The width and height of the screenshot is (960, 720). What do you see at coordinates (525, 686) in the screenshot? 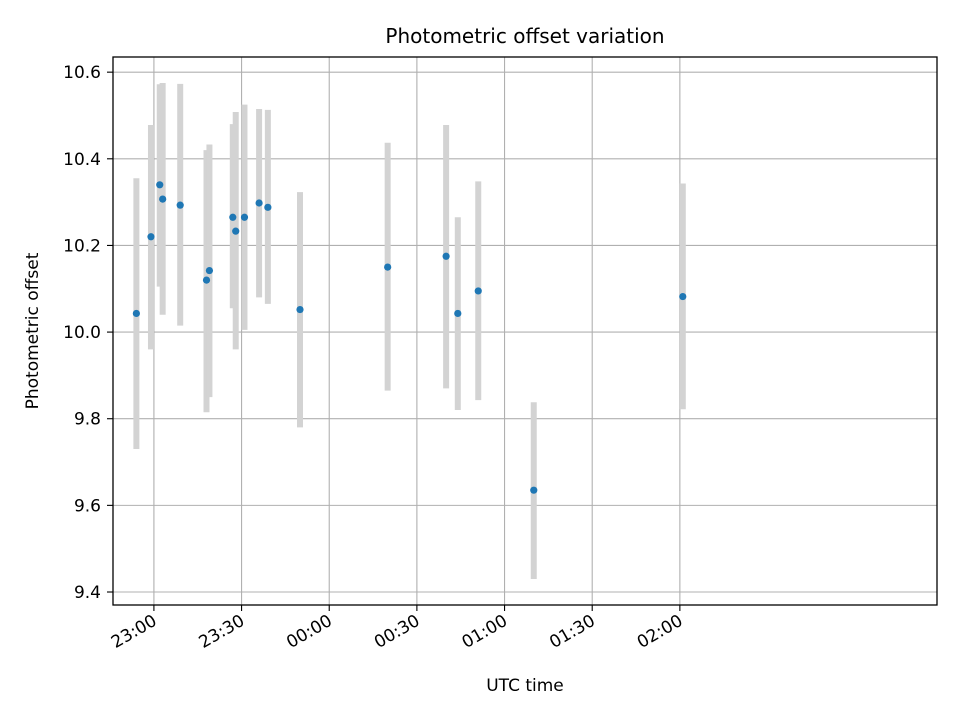
I see `x-axis-label: UTC time` at bounding box center [525, 686].